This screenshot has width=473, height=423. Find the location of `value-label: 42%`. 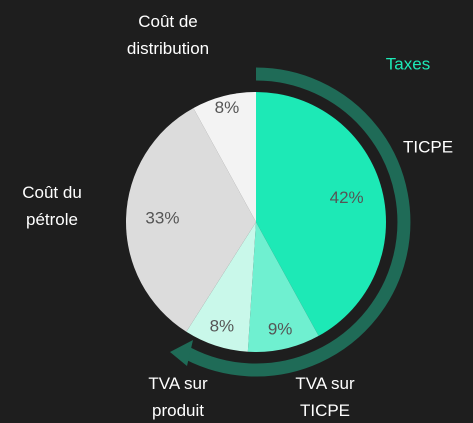

value-label: 42% is located at coordinates (347, 197).